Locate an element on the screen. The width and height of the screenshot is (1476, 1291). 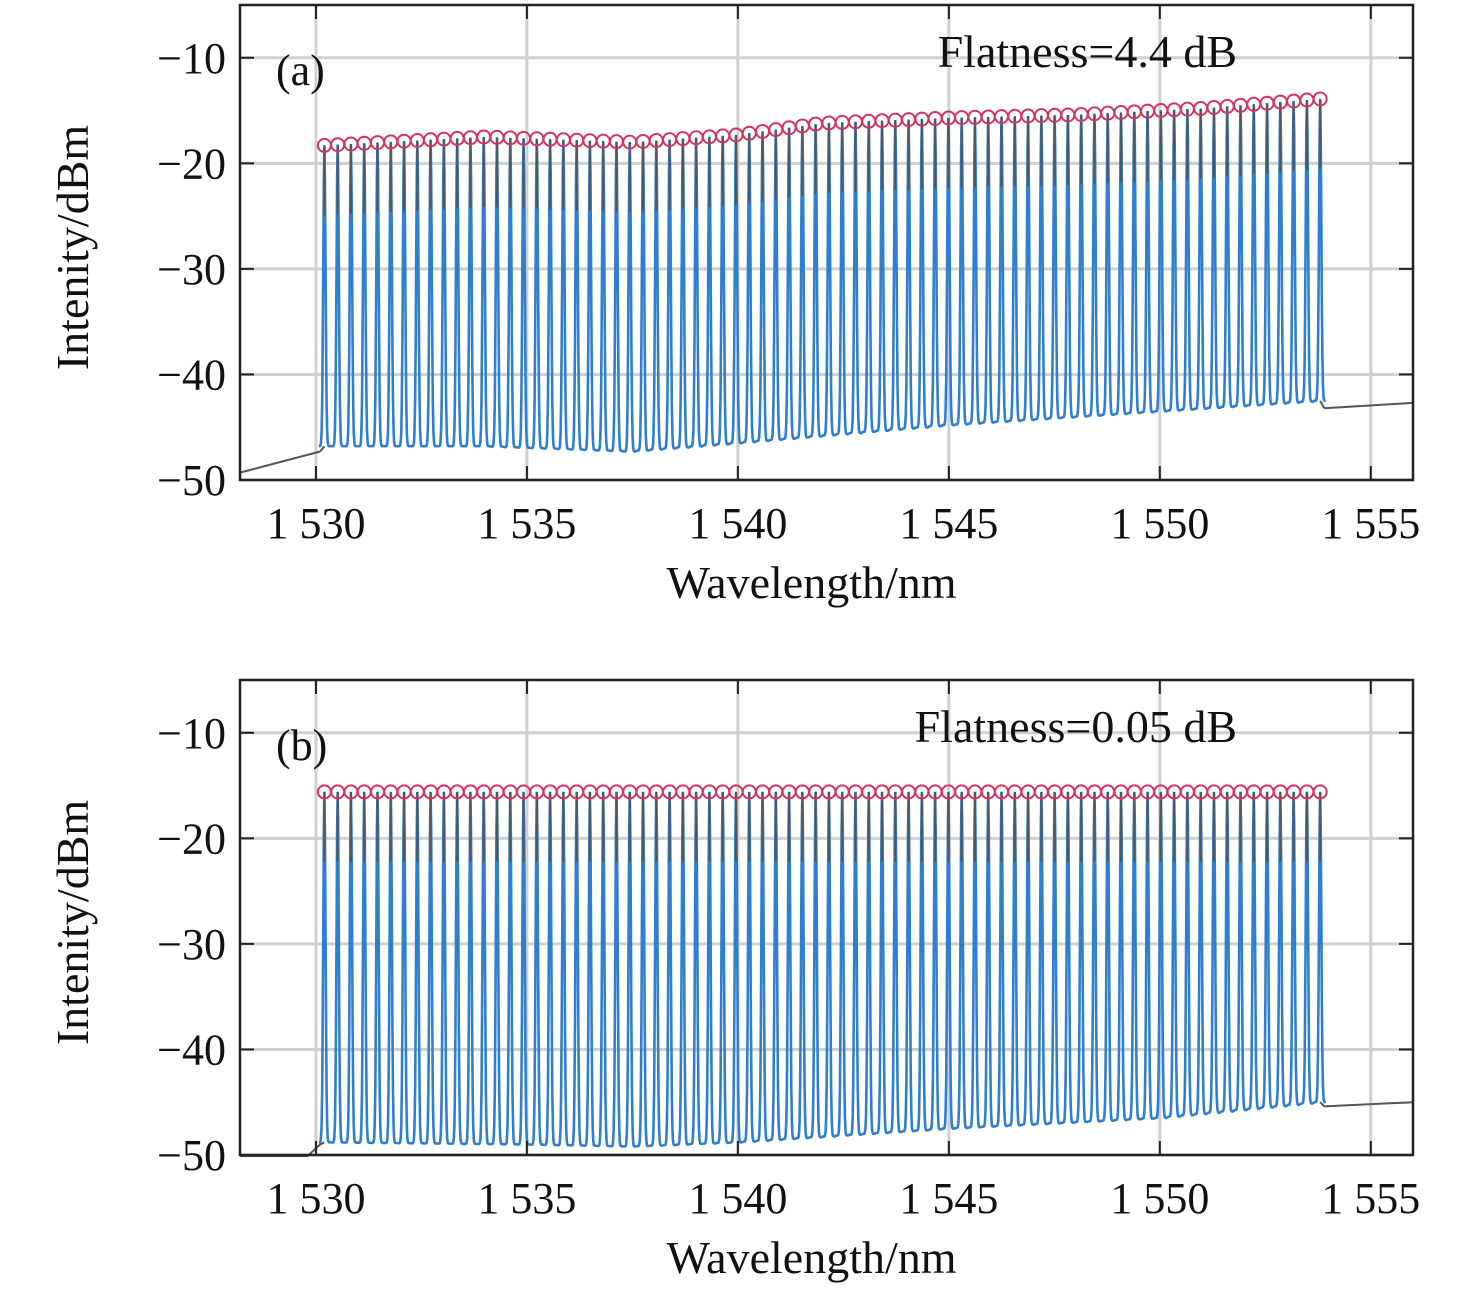
x-axis-label-a: Wavelength/nm is located at coordinates (811, 582).